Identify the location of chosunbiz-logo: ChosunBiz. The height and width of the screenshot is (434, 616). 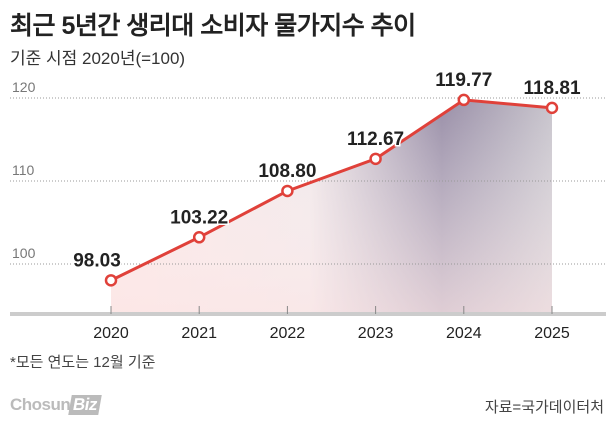
(56, 405).